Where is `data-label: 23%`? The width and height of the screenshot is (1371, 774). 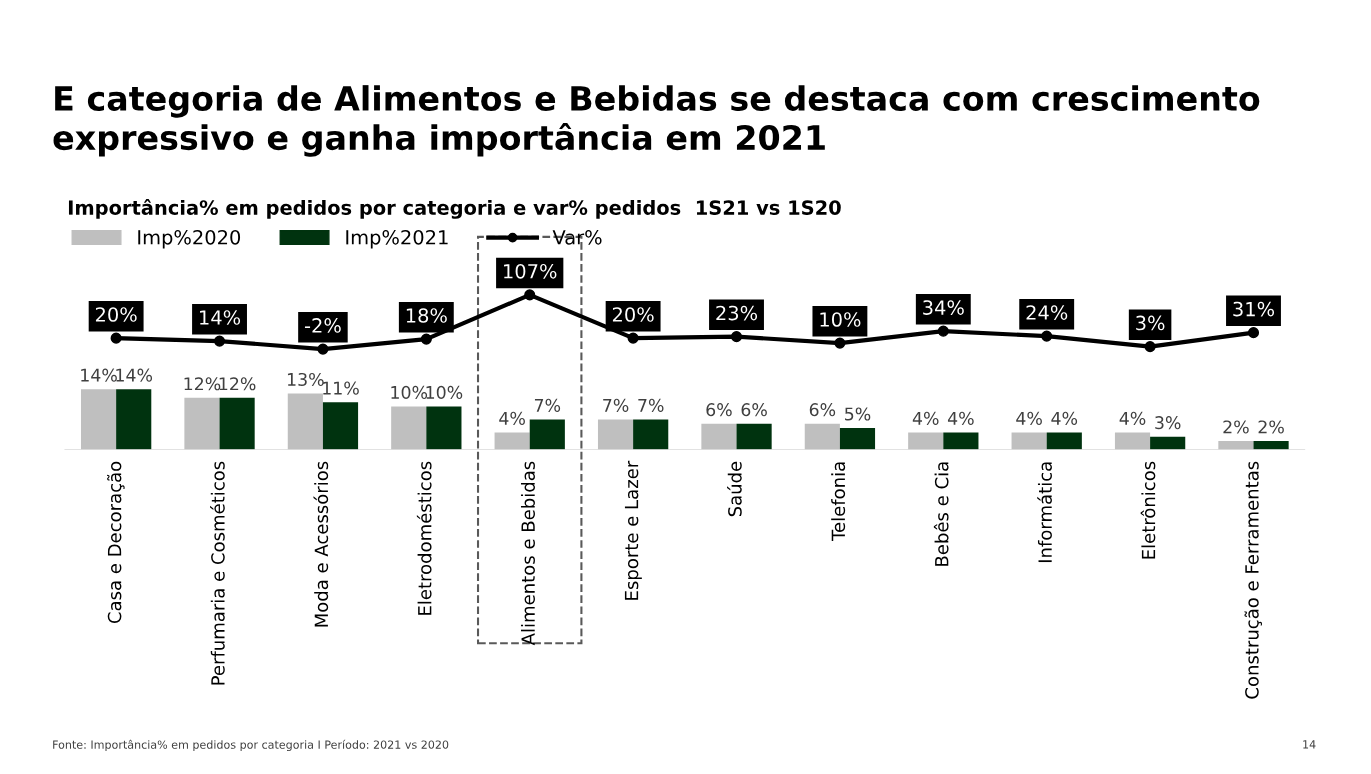
data-label: 23% is located at coordinates (737, 313).